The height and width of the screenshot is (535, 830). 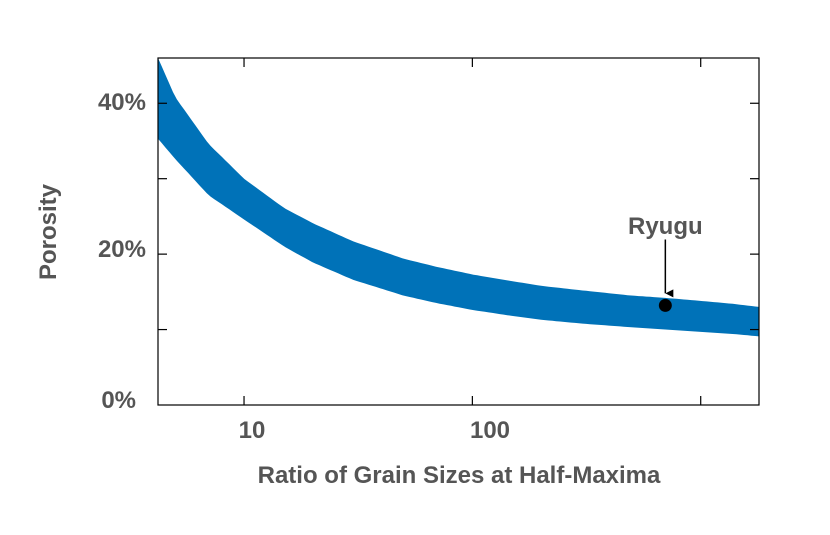 I want to click on y-tick-labels: 0% 20% 40%, so click(x=122, y=251).